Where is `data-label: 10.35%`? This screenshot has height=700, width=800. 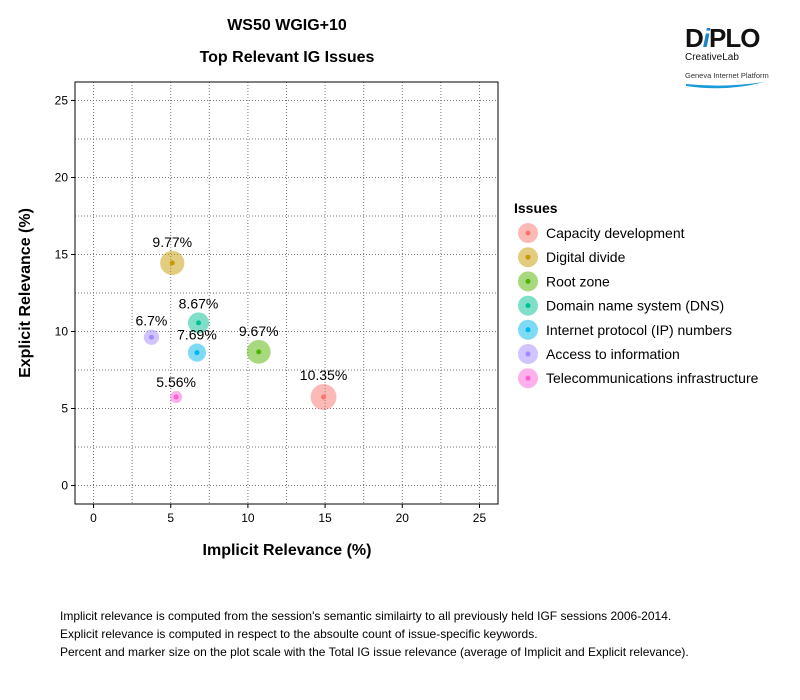
data-label: 10.35% is located at coordinates (323, 375).